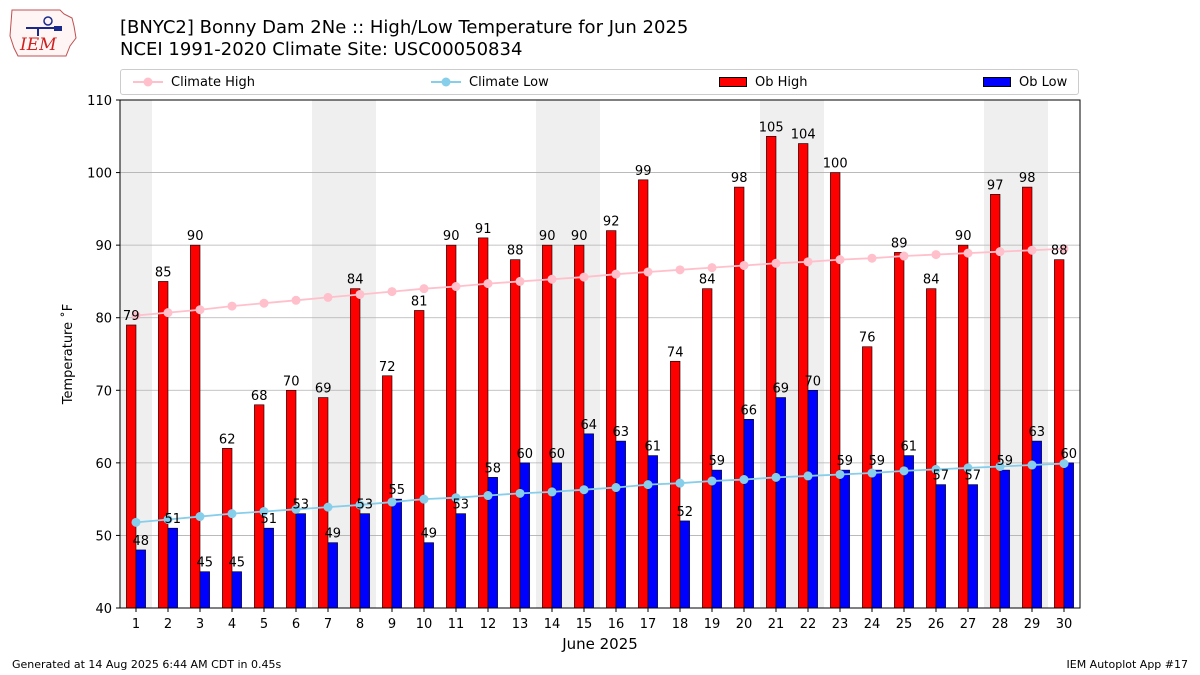 The image size is (1200, 675). Describe the element at coordinates (1127, 664) in the screenshot. I see `app-credit: IEM Autoplot App #17` at that location.